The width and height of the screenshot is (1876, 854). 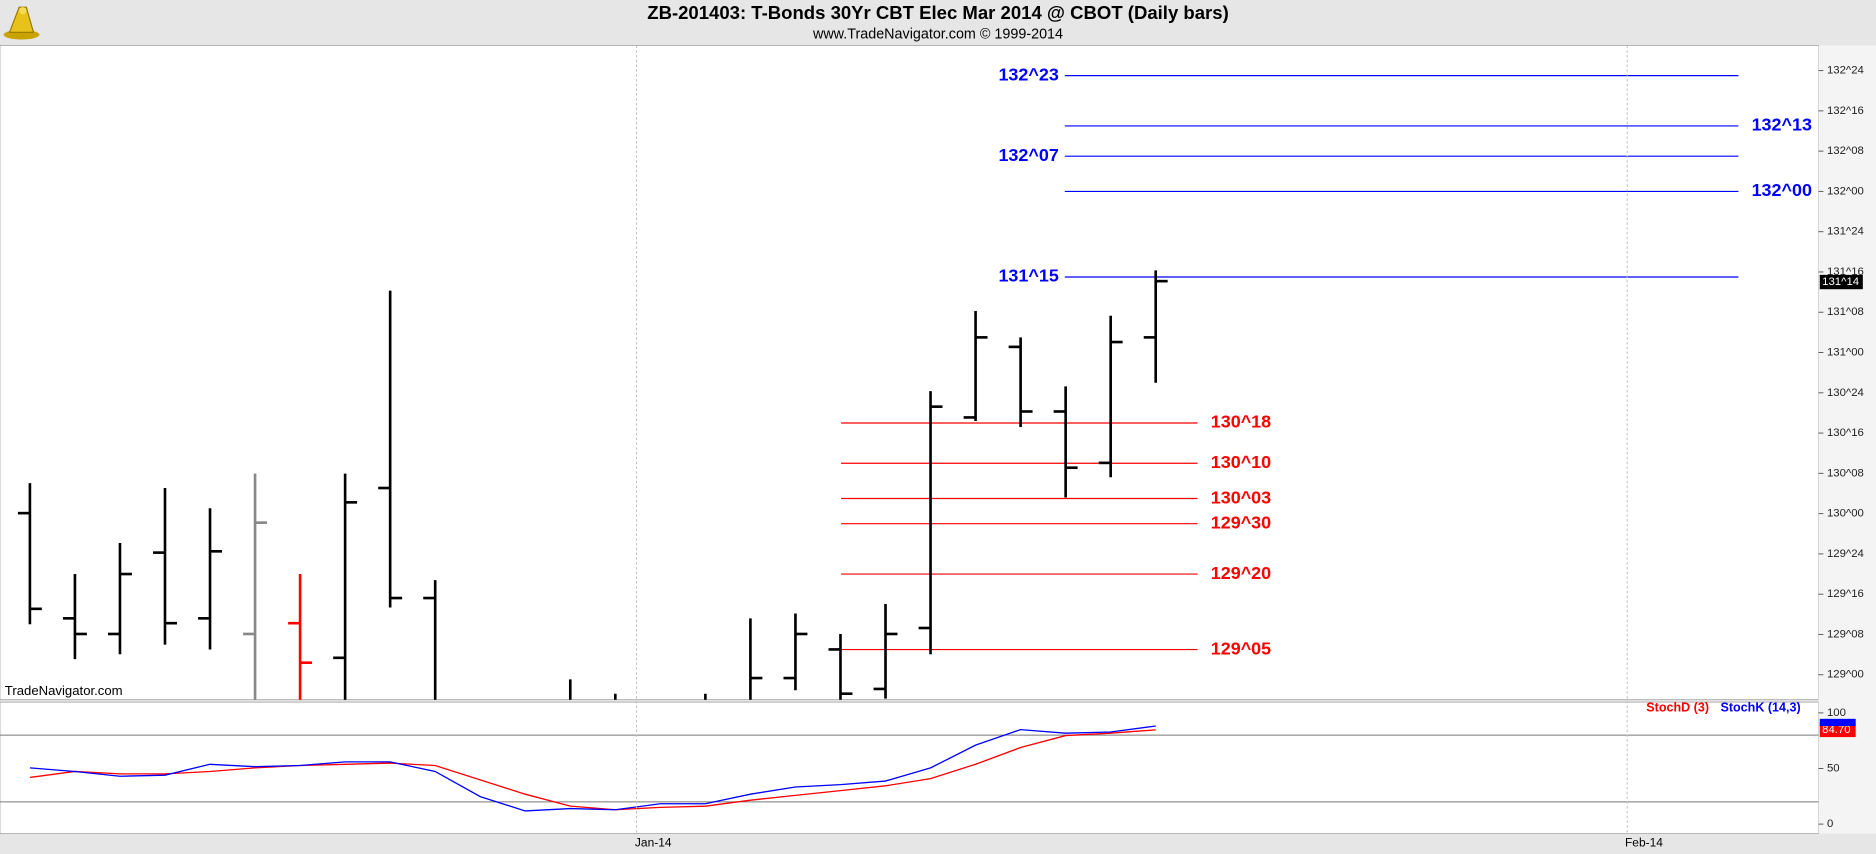 What do you see at coordinates (1782, 190) in the screenshot?
I see `level-label: 132^00` at bounding box center [1782, 190].